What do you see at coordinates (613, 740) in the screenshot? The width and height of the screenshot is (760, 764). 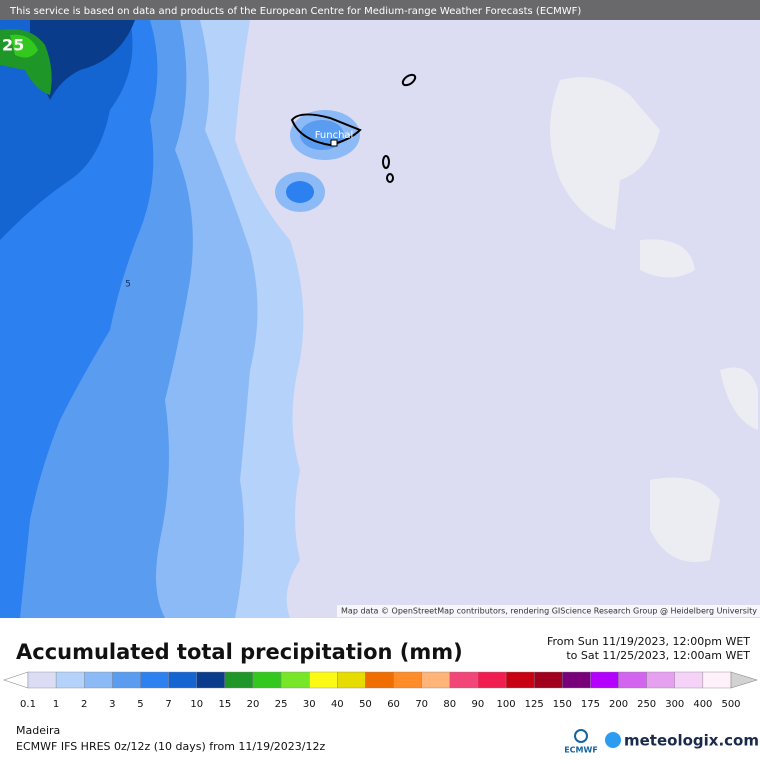 I see `brand-logo` at bounding box center [613, 740].